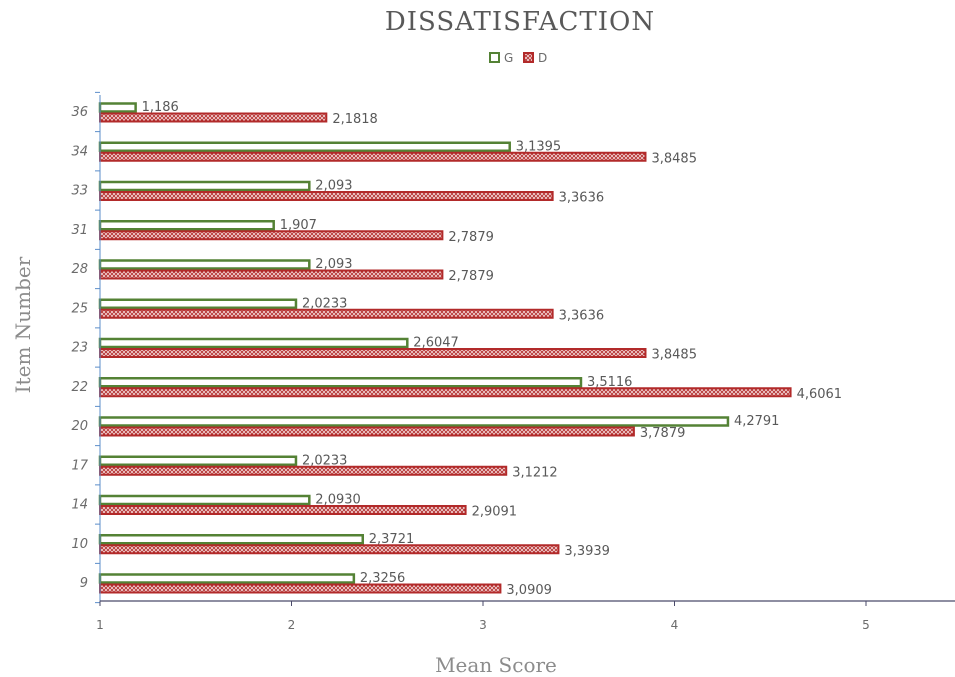  I want to click on data-label-g: 3,1395, so click(539, 146).